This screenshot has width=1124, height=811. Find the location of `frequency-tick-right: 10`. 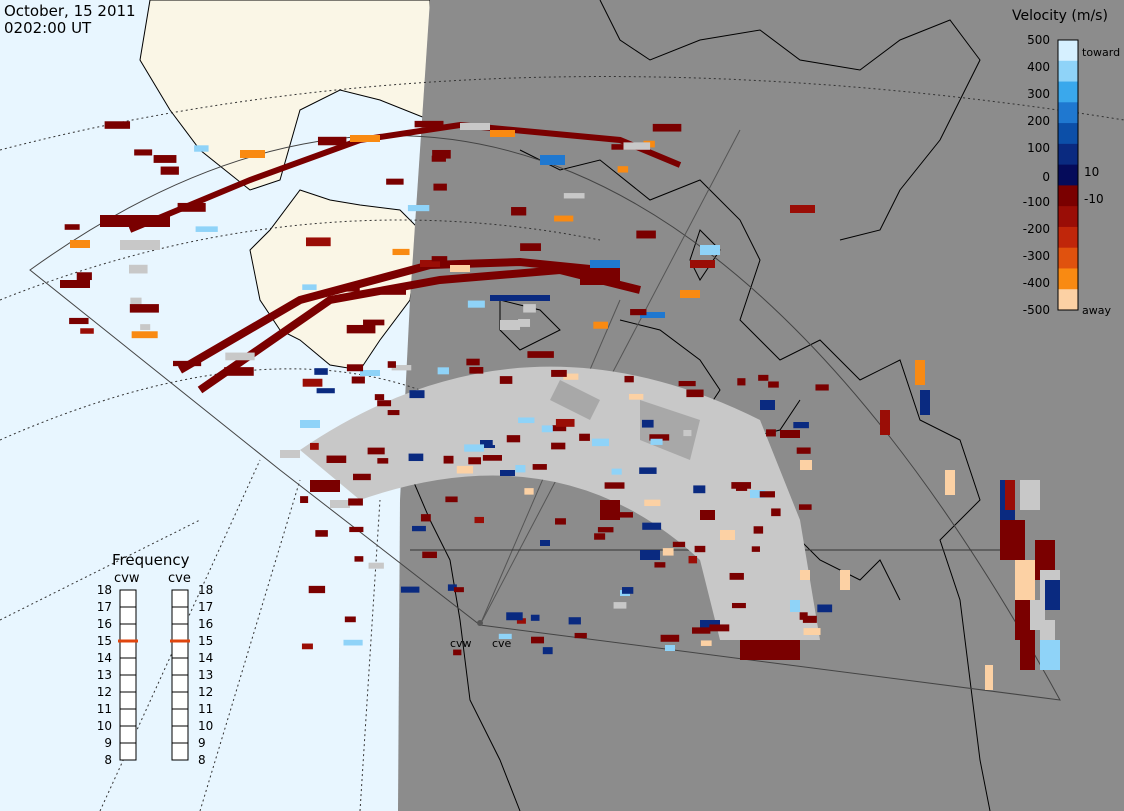

frequency-tick-right: 10 is located at coordinates (205, 726).